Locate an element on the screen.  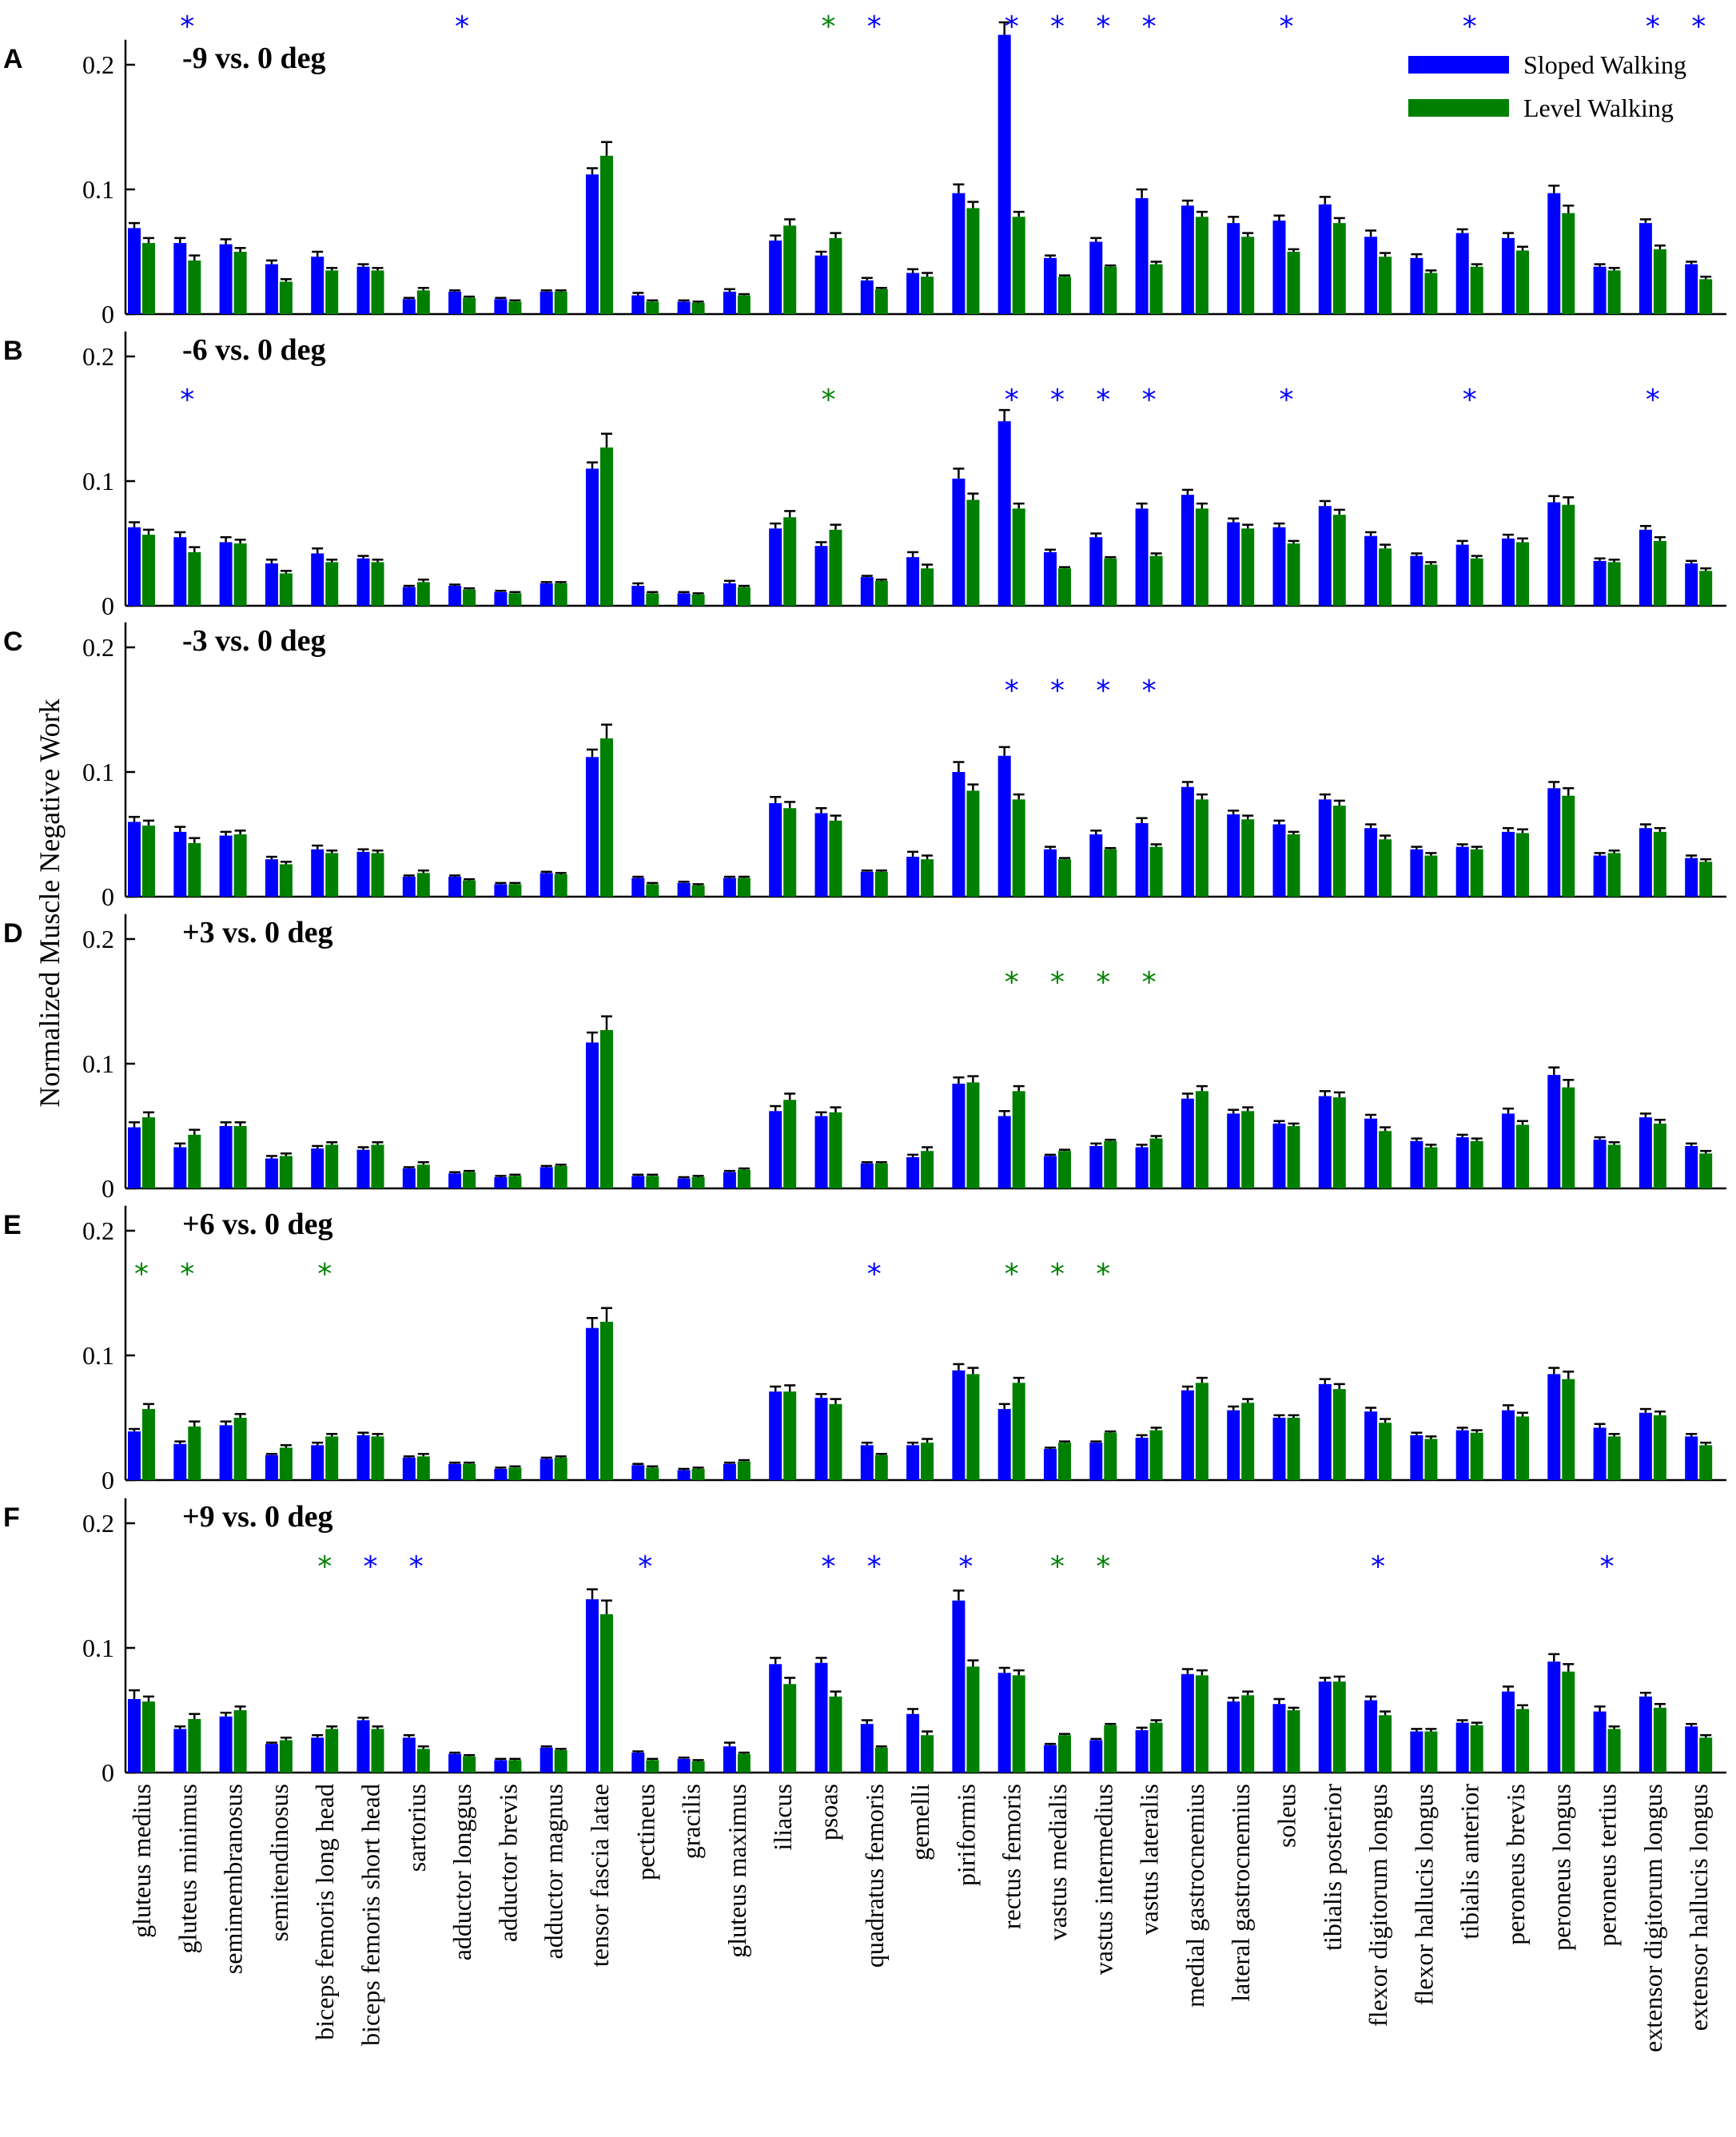
category-label: peroneus tertius is located at coordinates (1607, 1866).